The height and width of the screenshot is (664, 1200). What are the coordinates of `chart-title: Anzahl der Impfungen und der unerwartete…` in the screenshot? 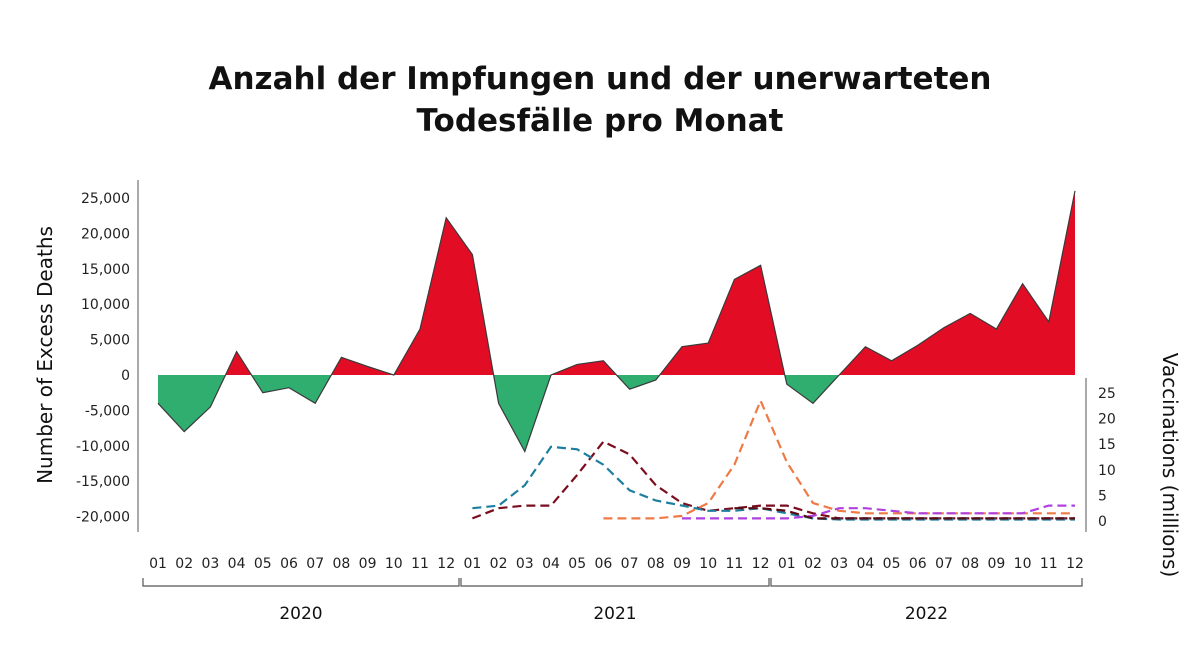 It's located at (600, 100).